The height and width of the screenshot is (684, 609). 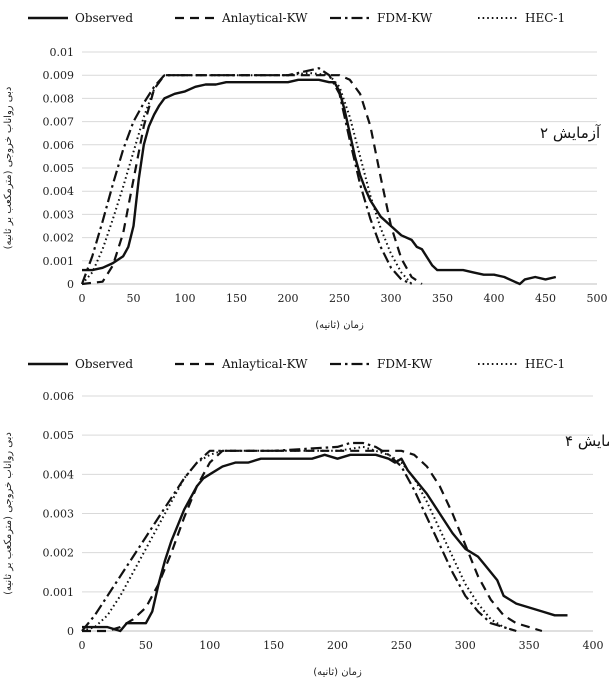 I want to click on chart1-legend: Observed Anlaytical-KW FDM-KW HEC-1, so click(x=296, y=364).